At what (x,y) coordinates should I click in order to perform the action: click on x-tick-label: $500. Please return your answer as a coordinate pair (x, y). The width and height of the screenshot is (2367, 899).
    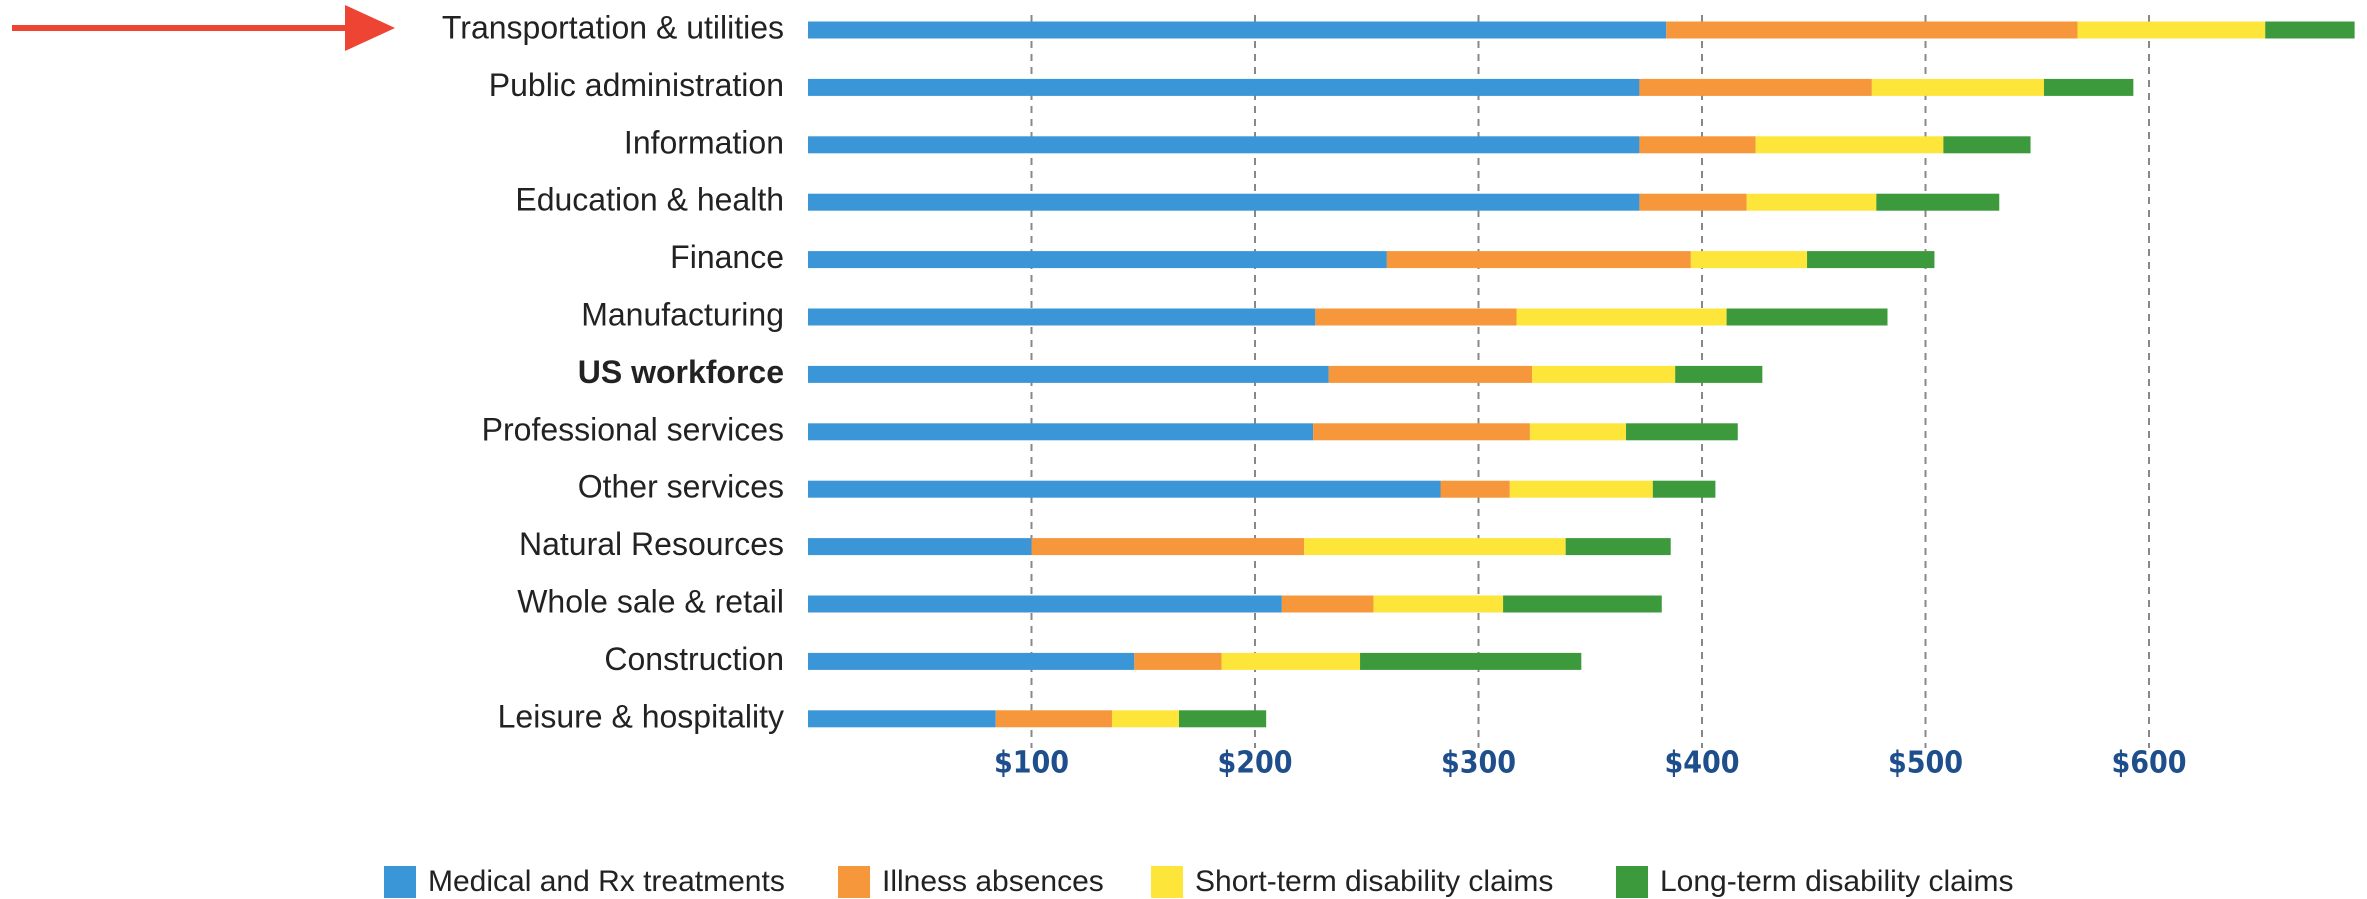
    Looking at the image, I should click on (1925, 763).